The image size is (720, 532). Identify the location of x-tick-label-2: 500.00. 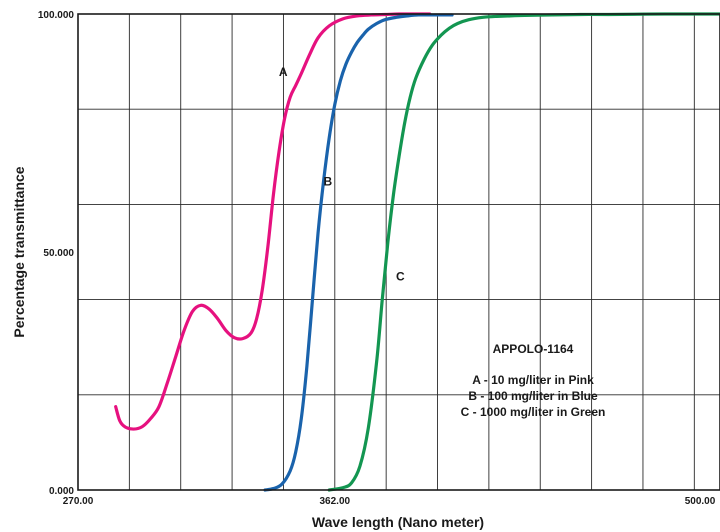
(700, 501).